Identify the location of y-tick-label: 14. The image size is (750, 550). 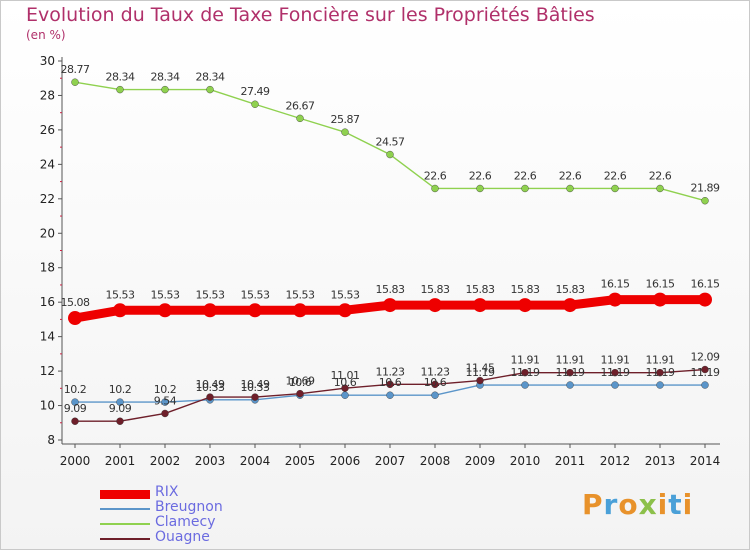
(47, 337).